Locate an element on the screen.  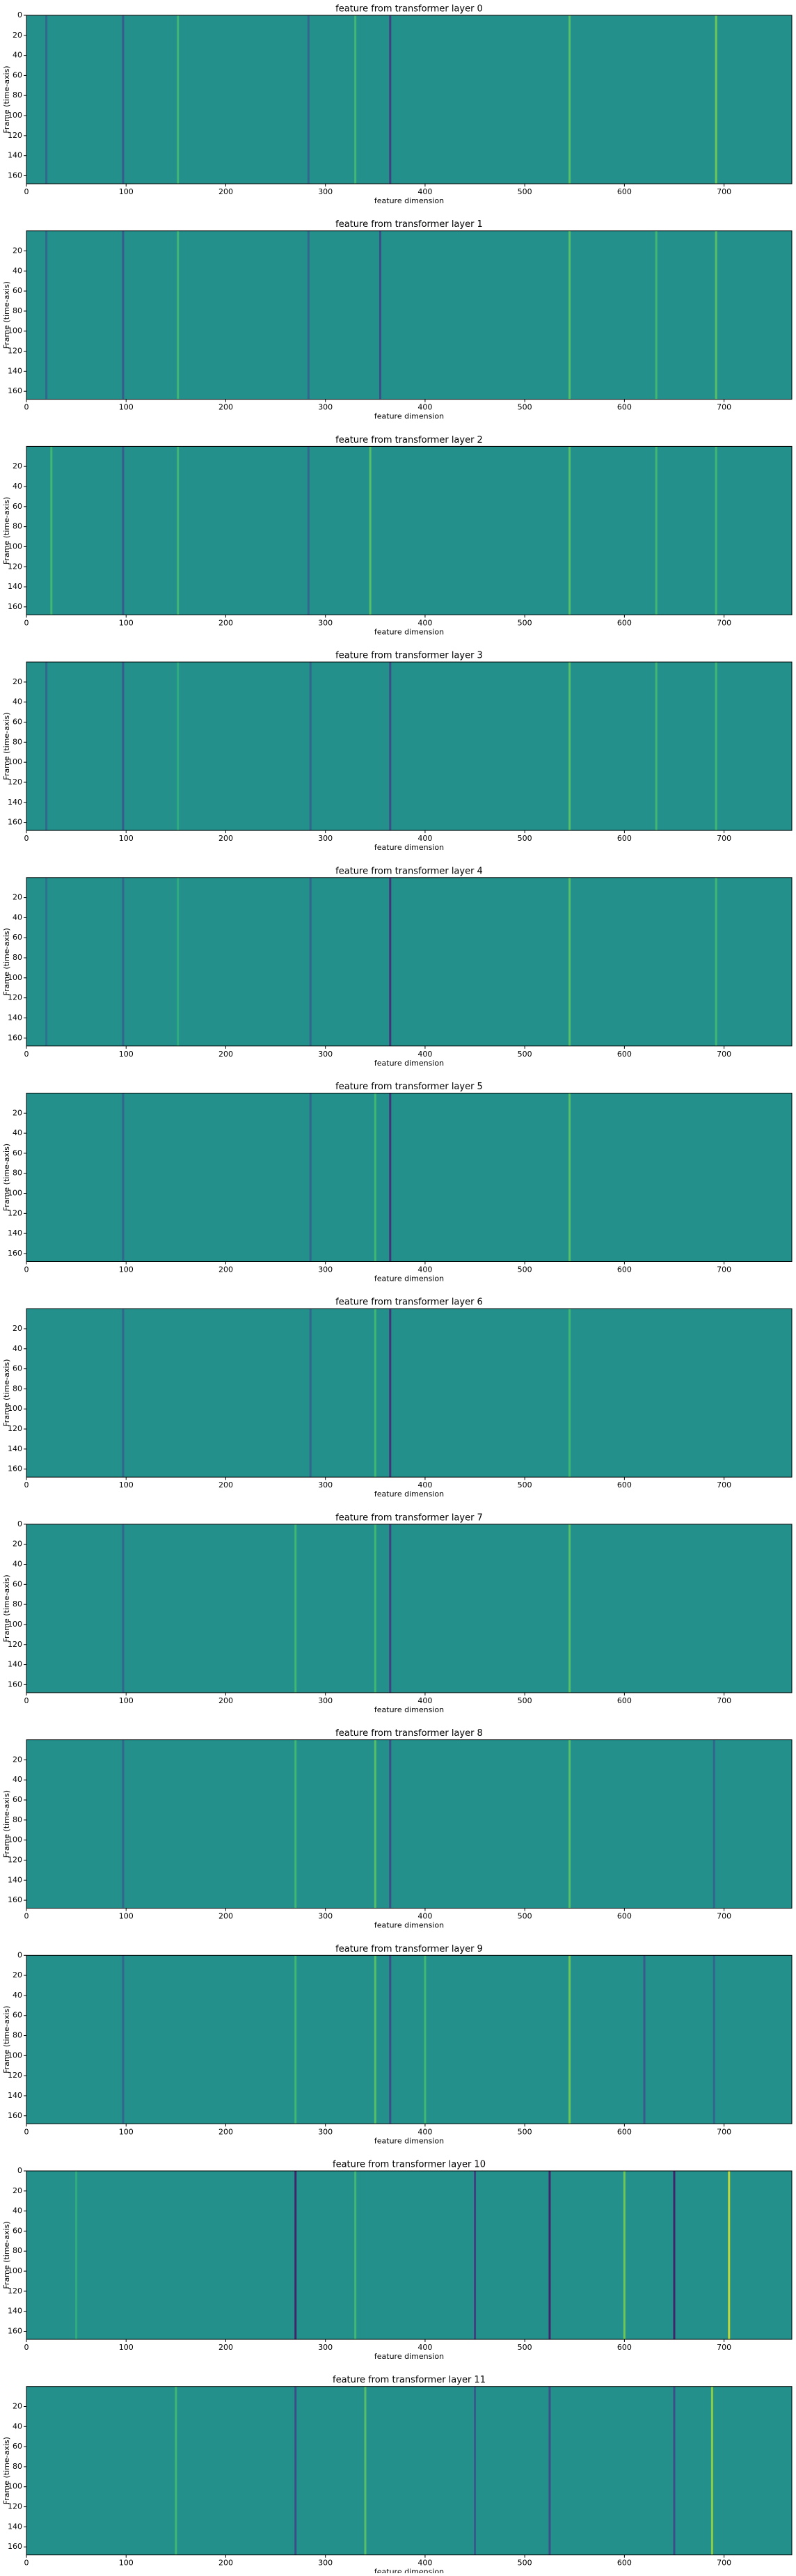
y-tick-label: 160 is located at coordinates (15, 2115).